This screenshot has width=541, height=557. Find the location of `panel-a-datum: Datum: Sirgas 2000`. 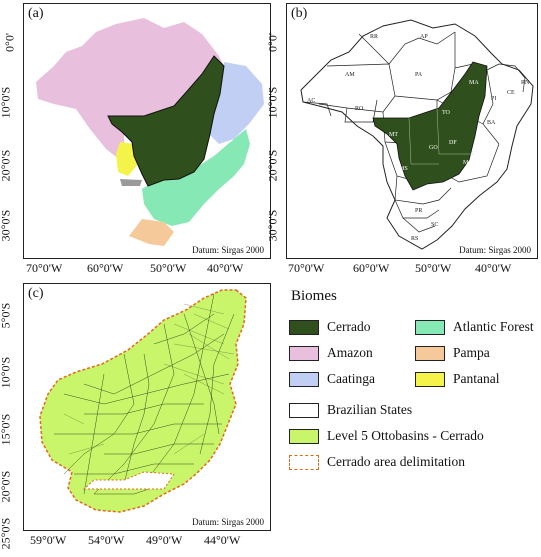

panel-a-datum: Datum: Sirgas 2000 is located at coordinates (228, 250).